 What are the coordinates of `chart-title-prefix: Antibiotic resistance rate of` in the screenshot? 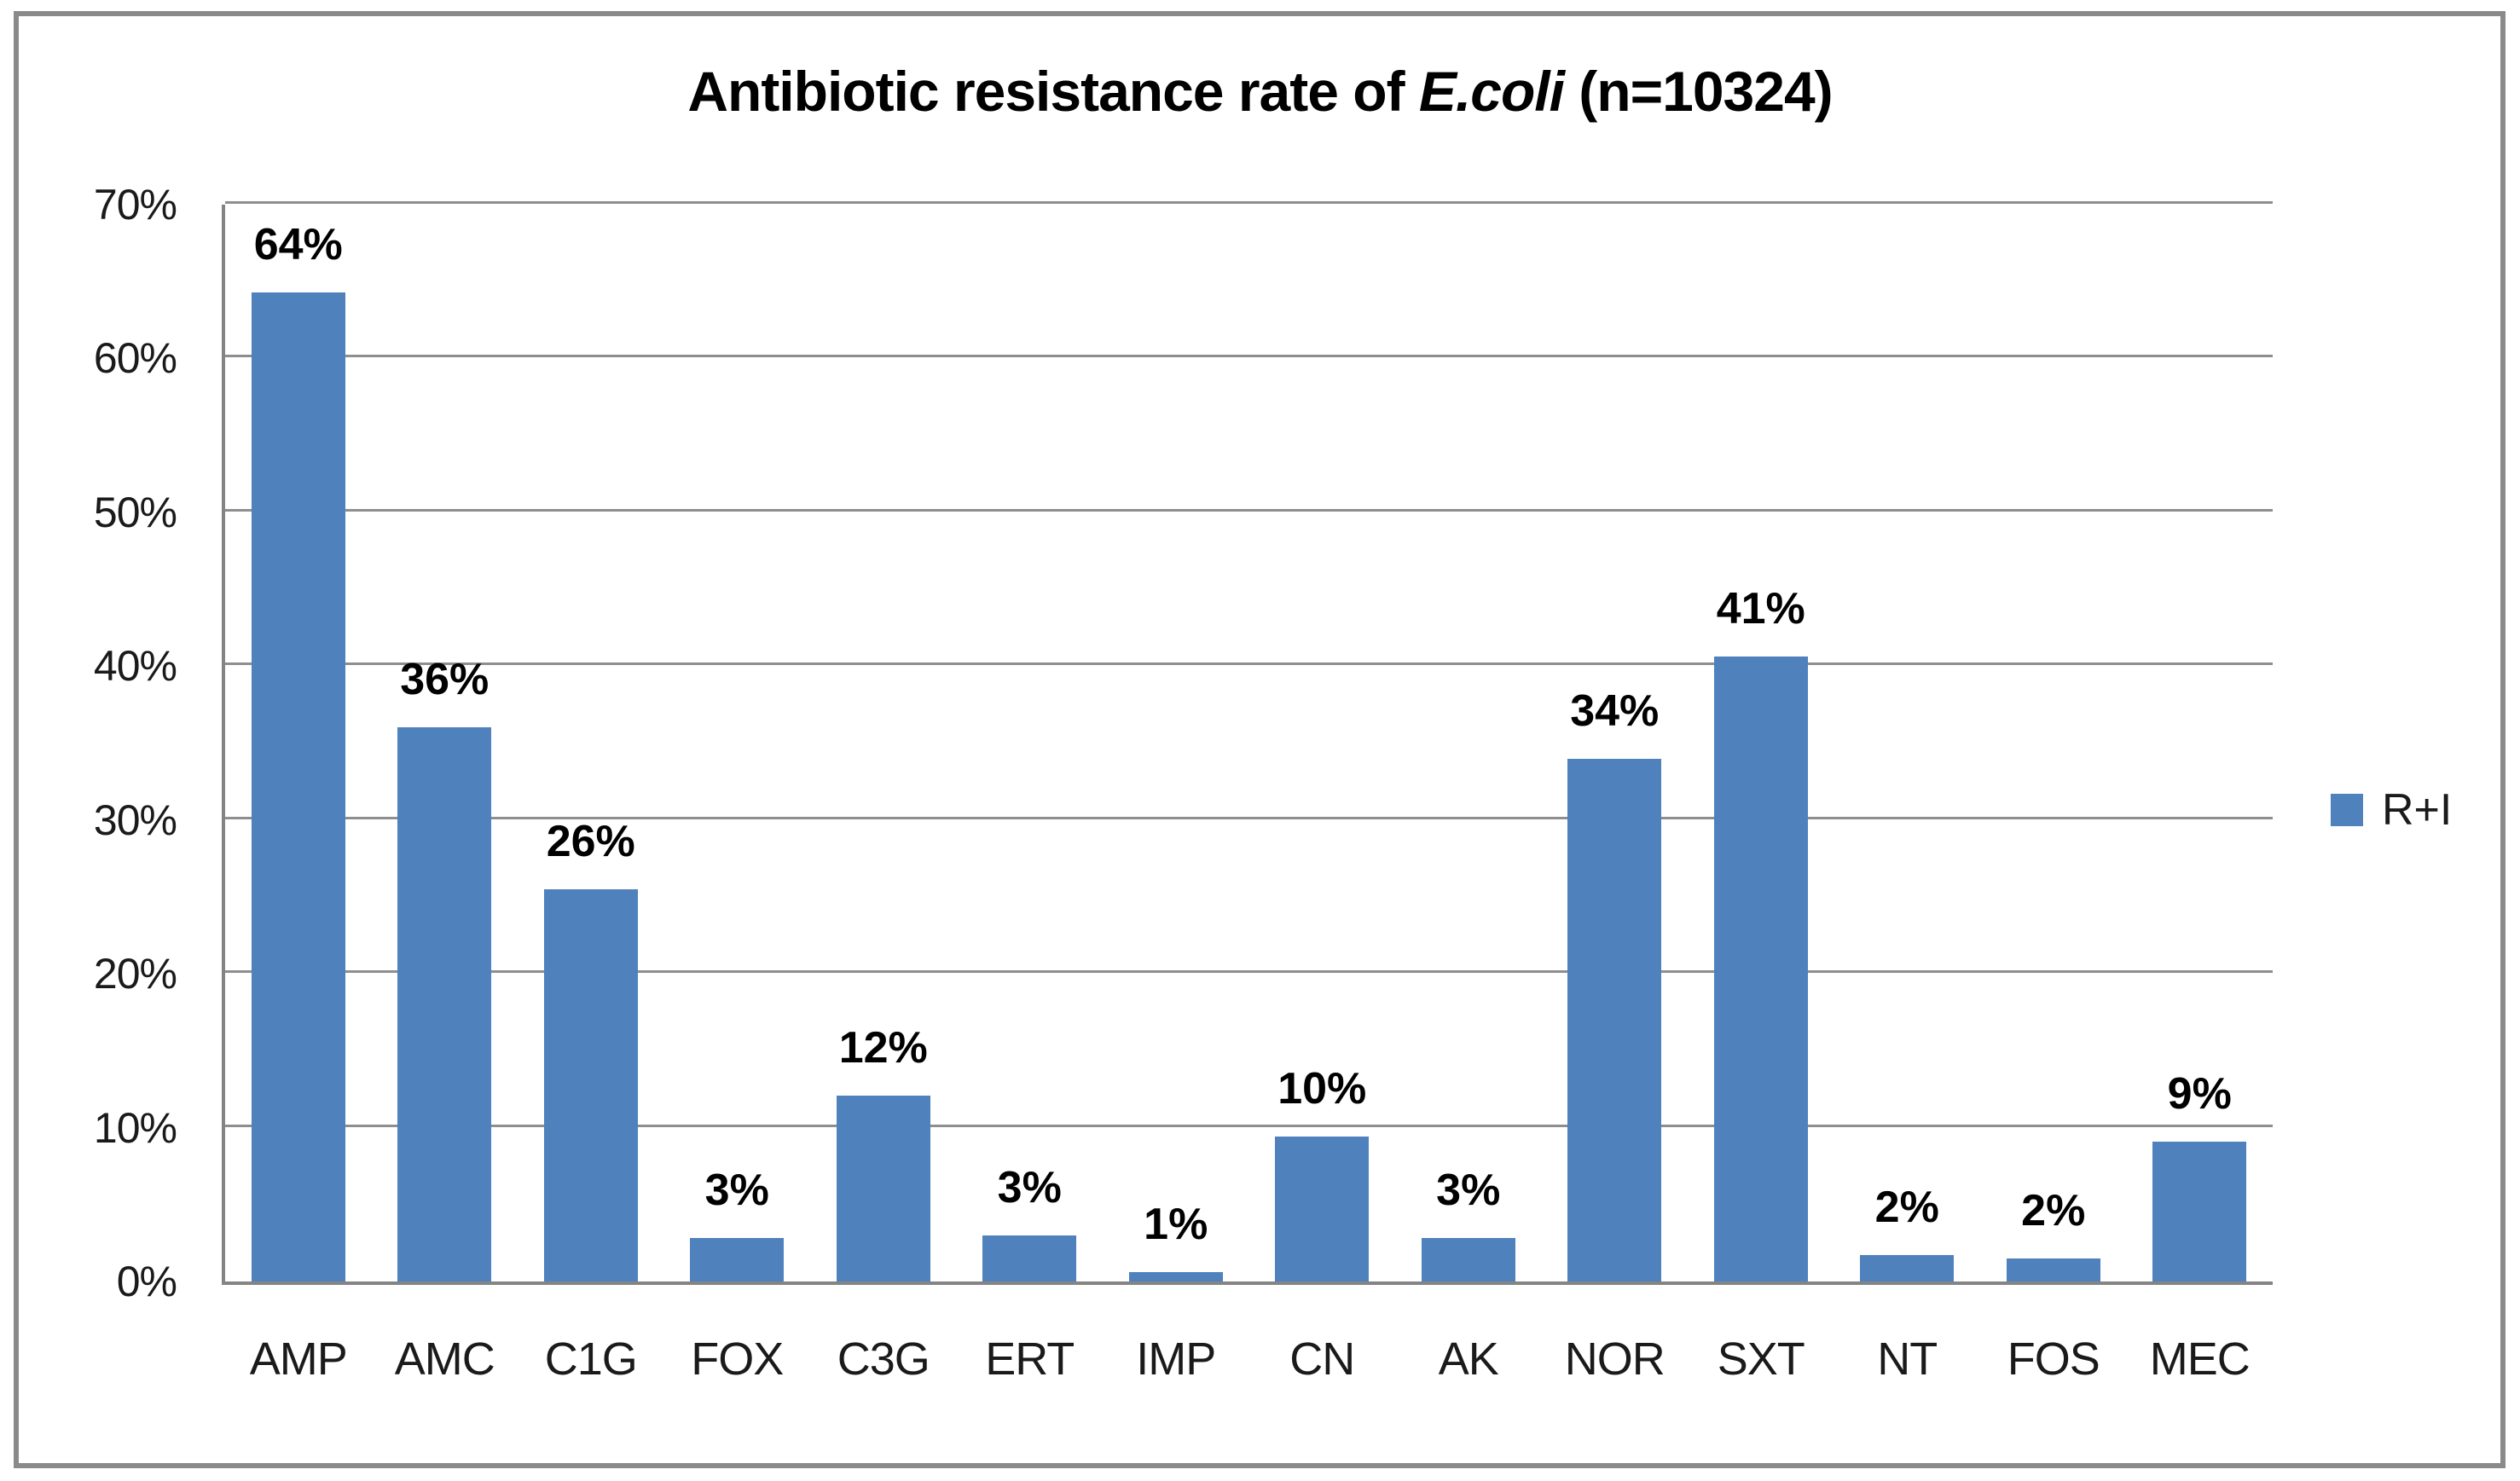 It's located at (1053, 92).